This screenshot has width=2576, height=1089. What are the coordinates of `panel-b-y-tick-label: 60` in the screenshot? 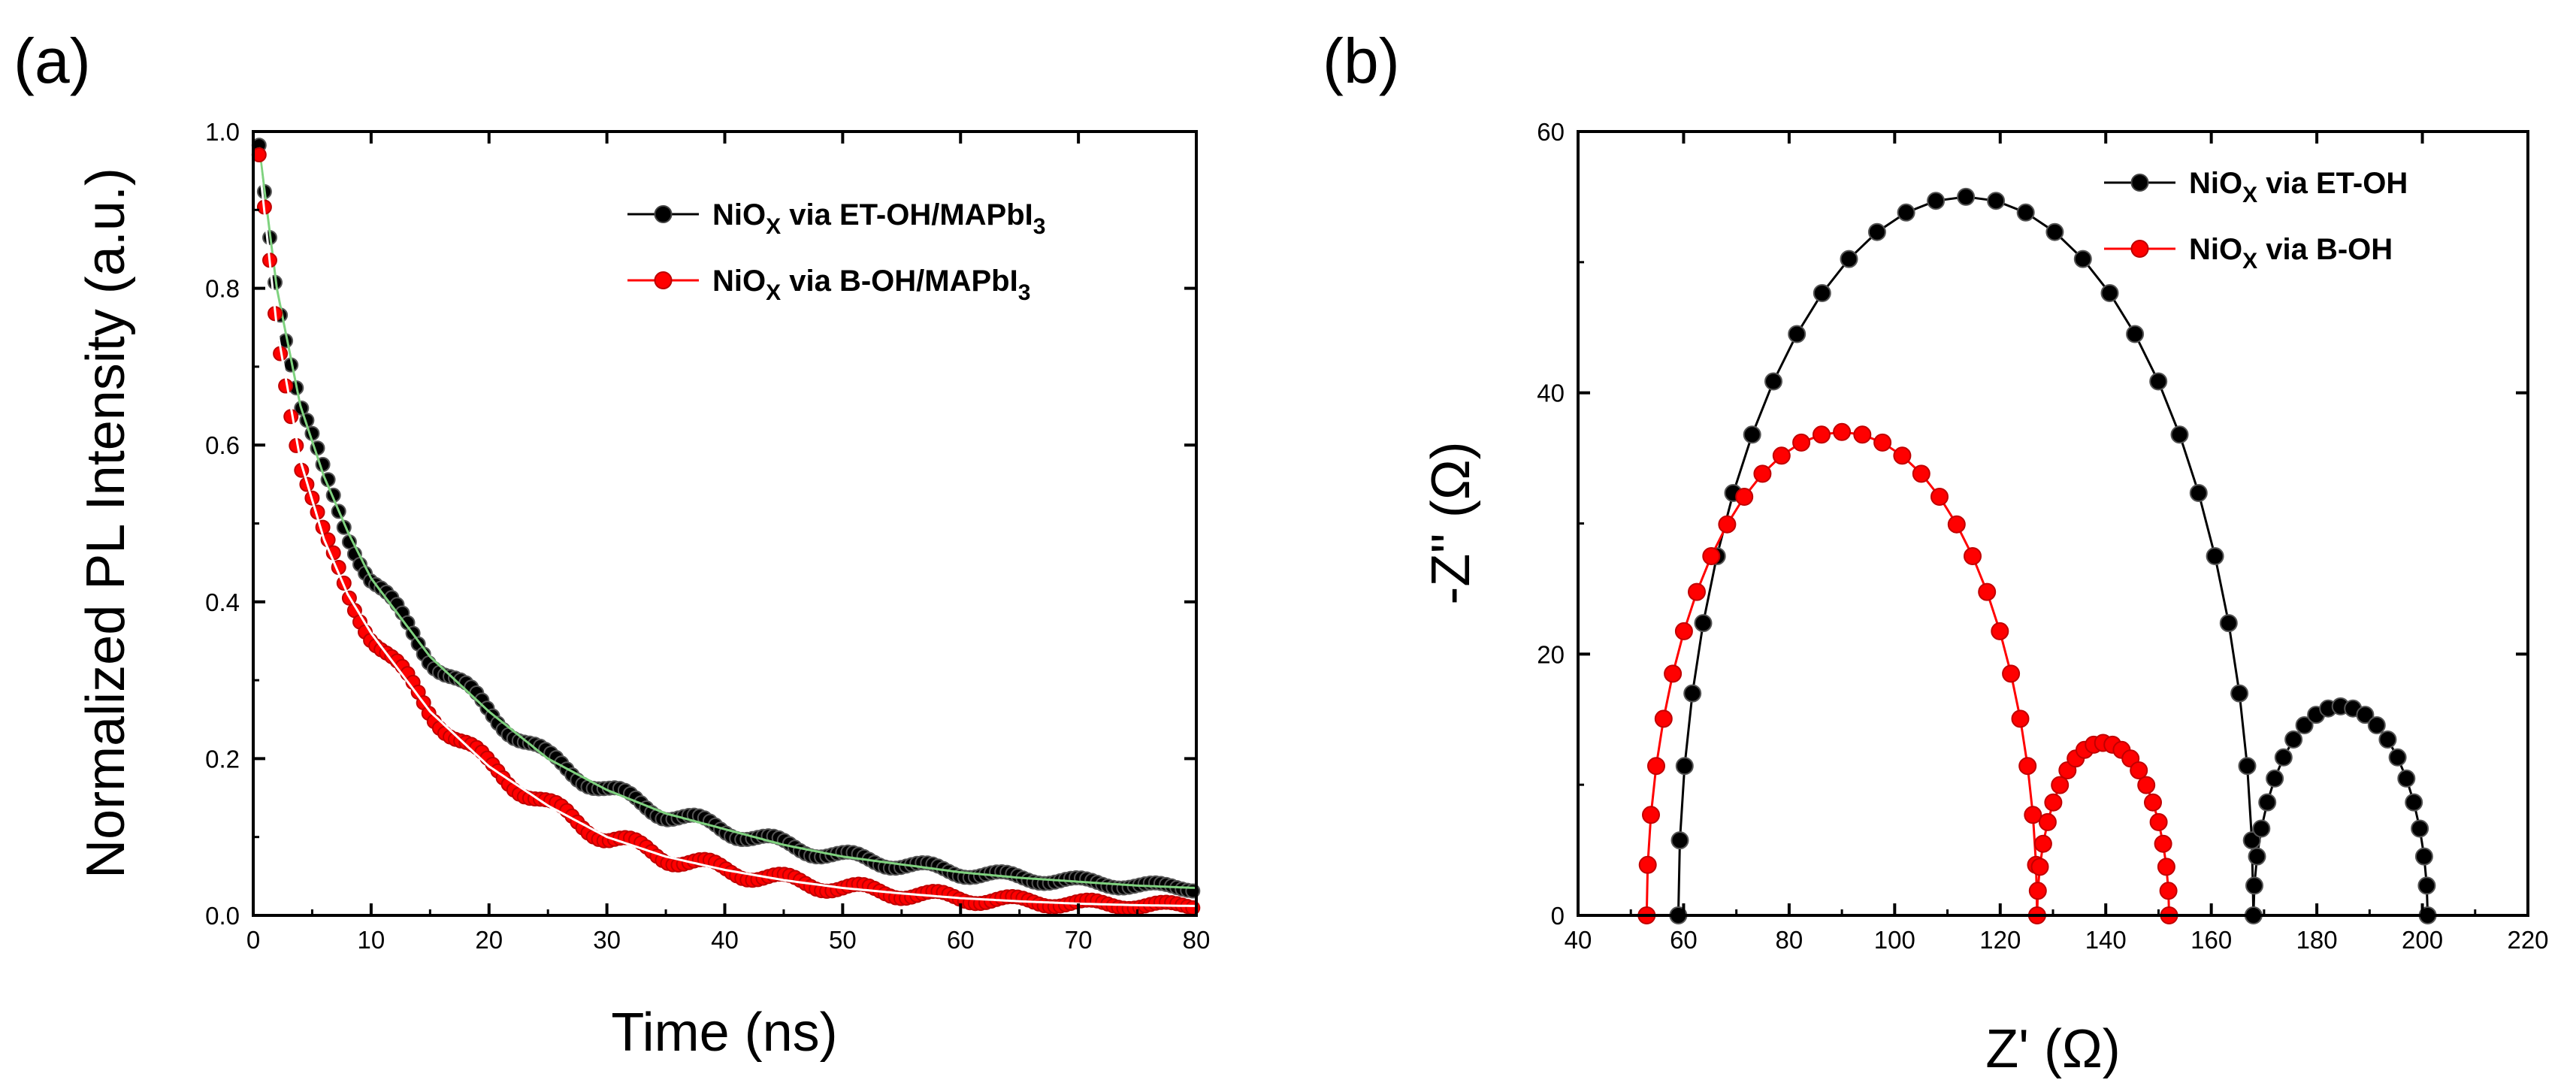 It's located at (1551, 132).